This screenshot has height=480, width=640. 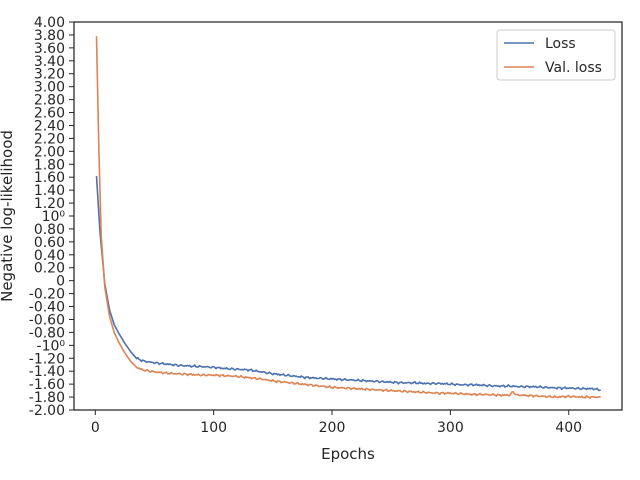 I want to click on y-tick-label: -2.00, so click(x=47, y=411).